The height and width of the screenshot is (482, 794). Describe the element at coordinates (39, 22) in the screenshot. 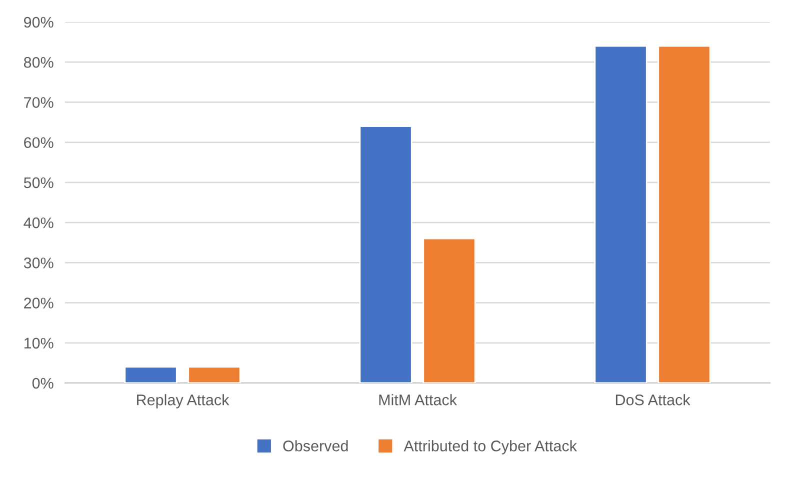

I see `y-tick-label: 90%` at that location.